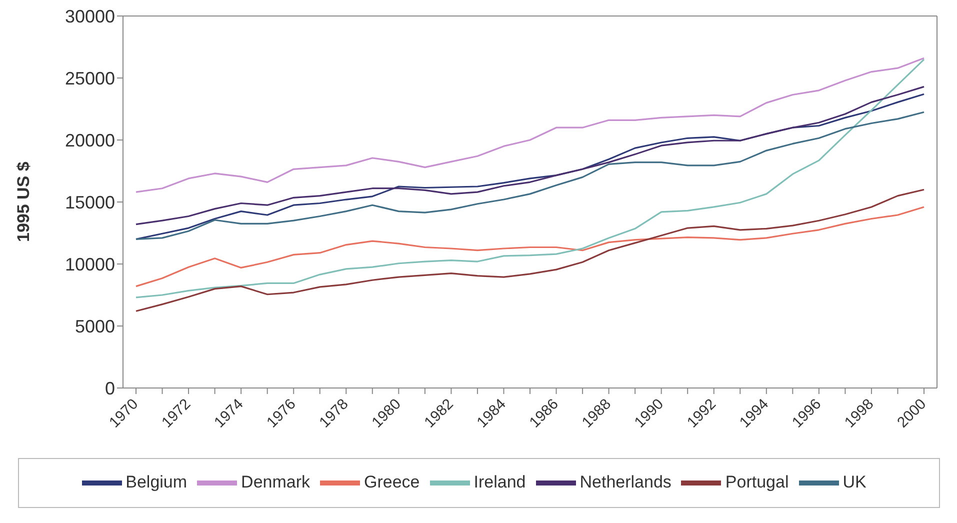 Image resolution: width=957 pixels, height=523 pixels. I want to click on y-tick-label: 10000, so click(89, 264).